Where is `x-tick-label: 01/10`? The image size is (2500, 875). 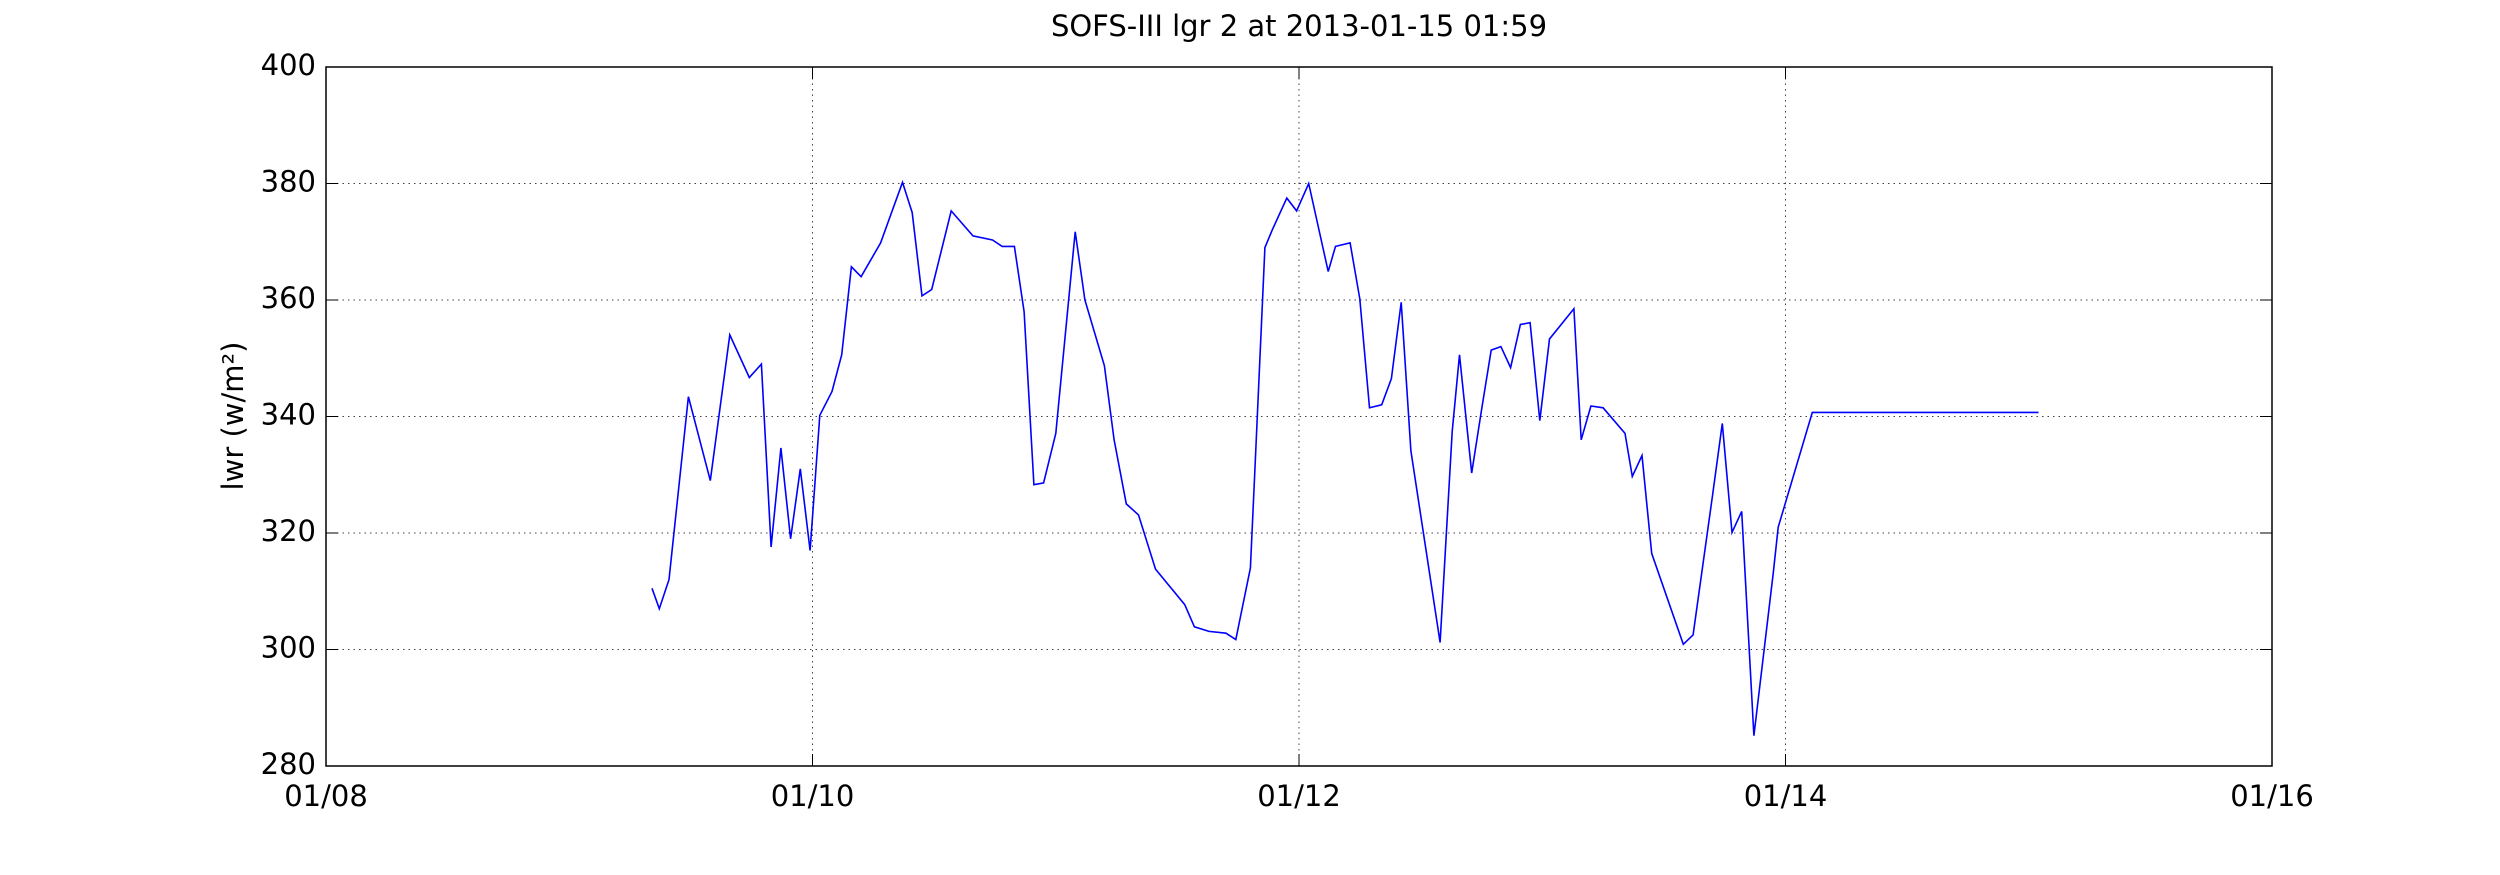 x-tick-label: 01/10 is located at coordinates (813, 796).